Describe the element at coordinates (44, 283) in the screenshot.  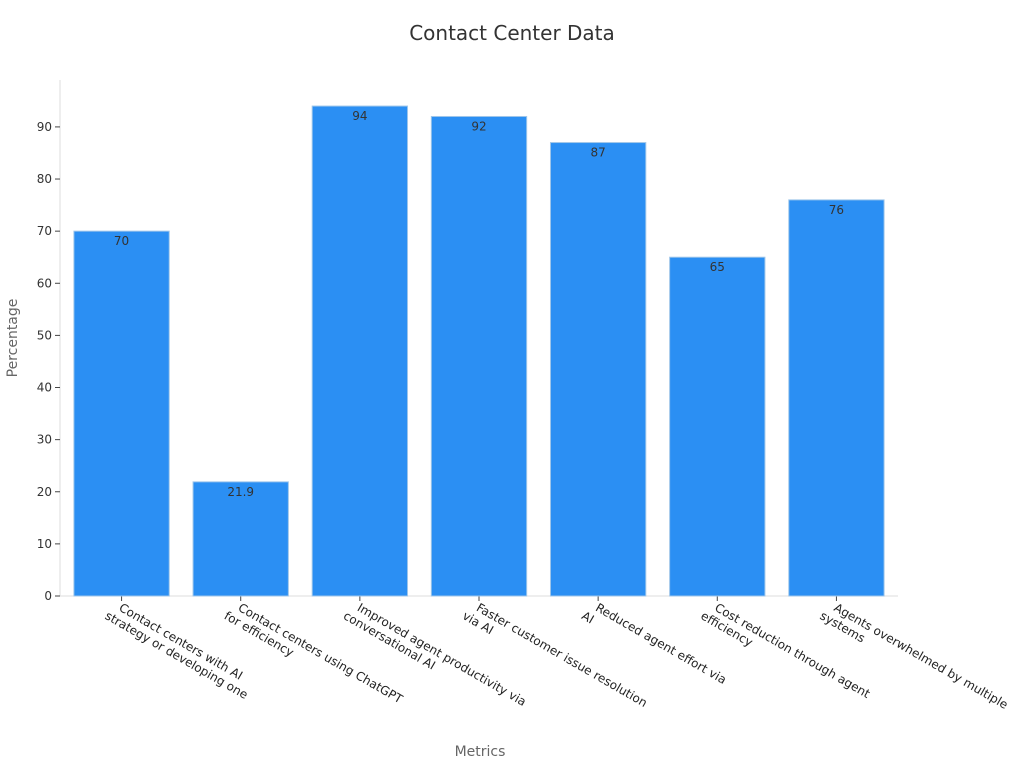
I see `y-tick-label: 60` at that location.